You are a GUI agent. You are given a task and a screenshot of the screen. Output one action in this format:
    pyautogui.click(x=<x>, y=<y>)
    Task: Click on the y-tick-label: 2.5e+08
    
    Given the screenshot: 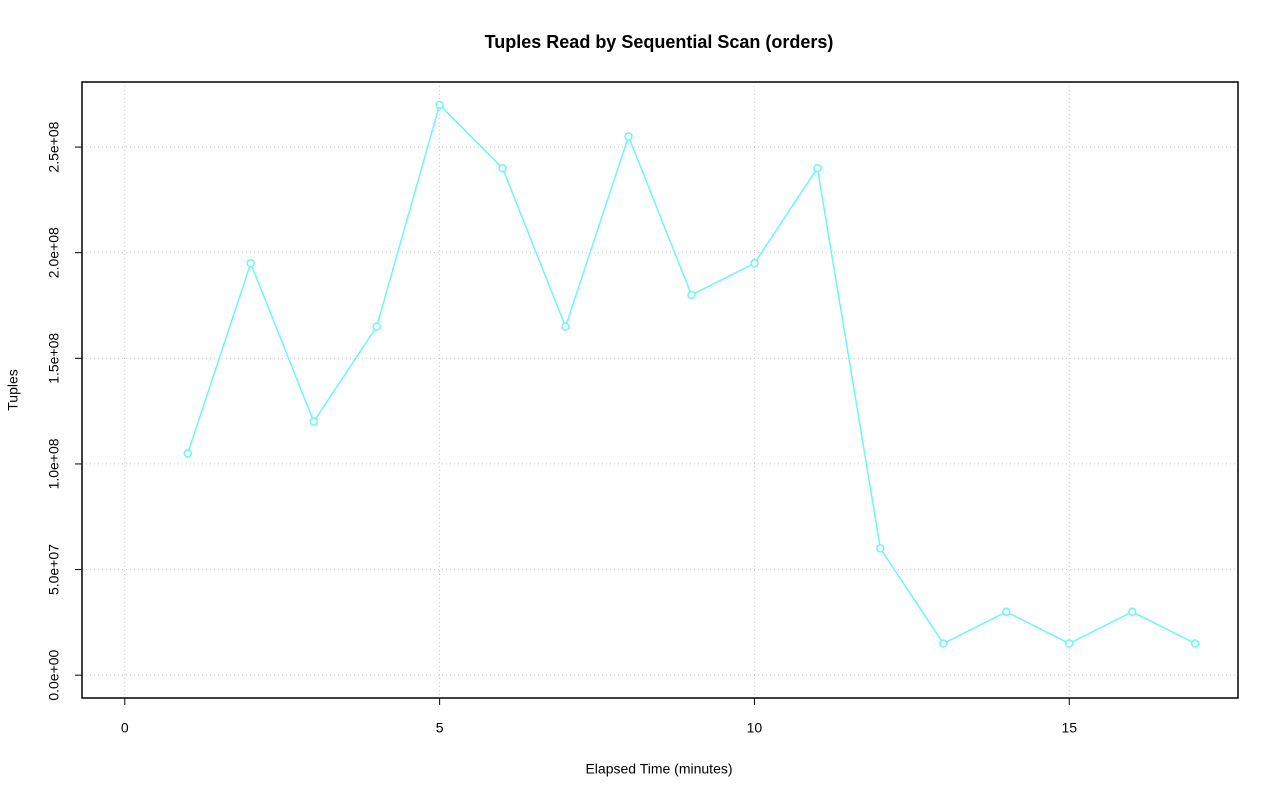 What is the action you would take?
    pyautogui.click(x=54, y=146)
    